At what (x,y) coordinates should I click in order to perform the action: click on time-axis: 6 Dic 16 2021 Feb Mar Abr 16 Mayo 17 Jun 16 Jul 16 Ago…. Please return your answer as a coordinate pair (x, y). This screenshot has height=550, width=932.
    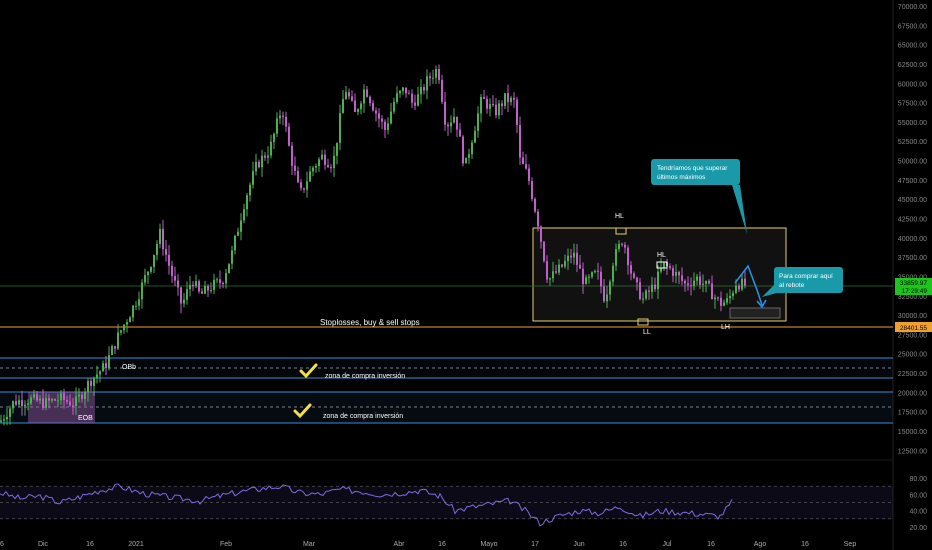
    Looking at the image, I should click on (428, 544).